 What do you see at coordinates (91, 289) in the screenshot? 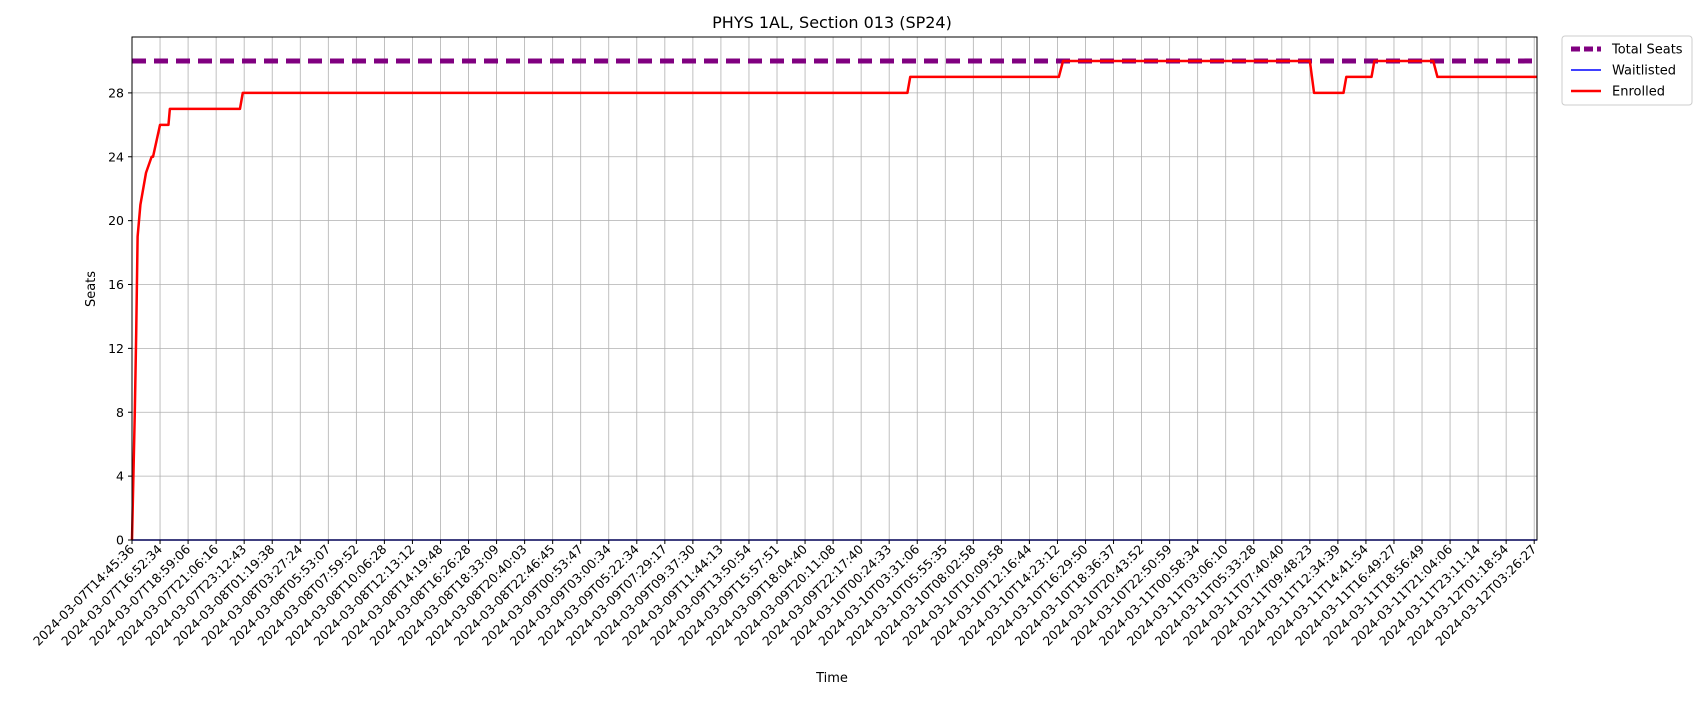
I see `y-axis-label: Seats` at bounding box center [91, 289].